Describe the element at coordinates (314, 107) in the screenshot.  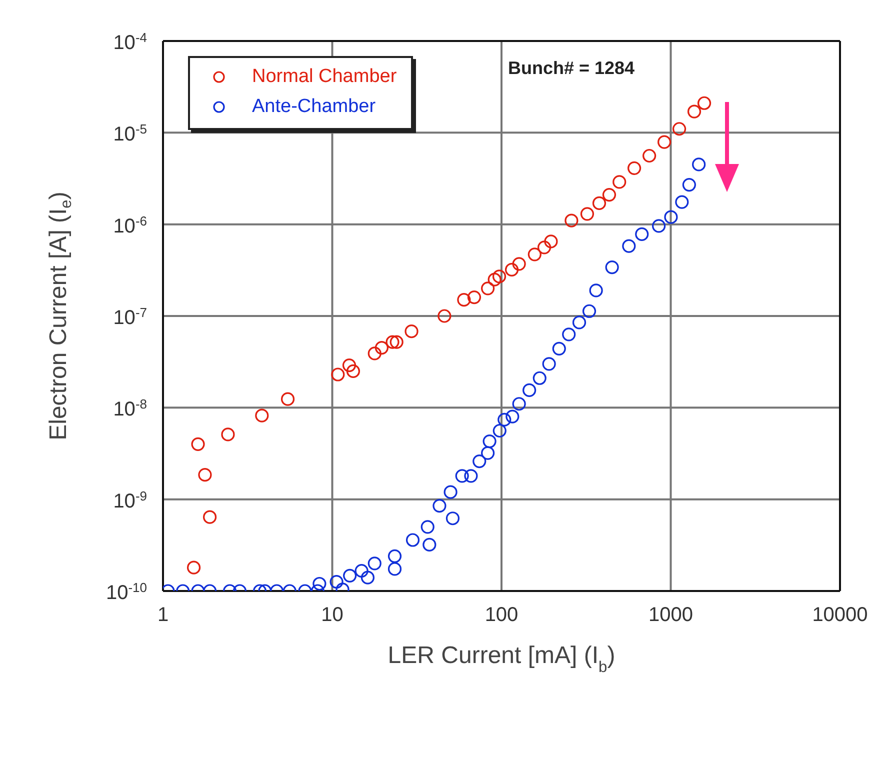
I see `legend-label: Ante-Chamber` at that location.